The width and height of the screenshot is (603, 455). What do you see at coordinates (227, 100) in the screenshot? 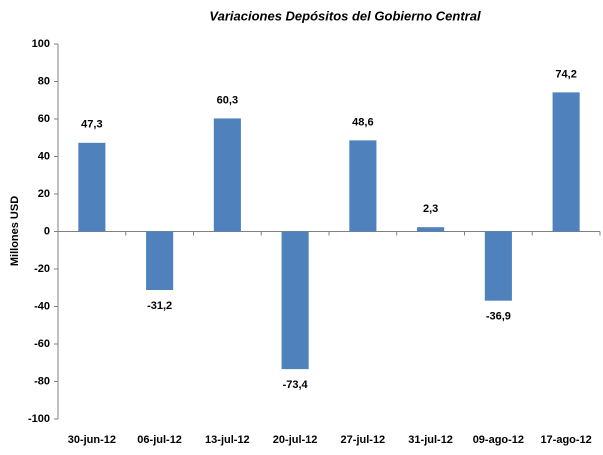
I see `value-label: 60,3` at bounding box center [227, 100].